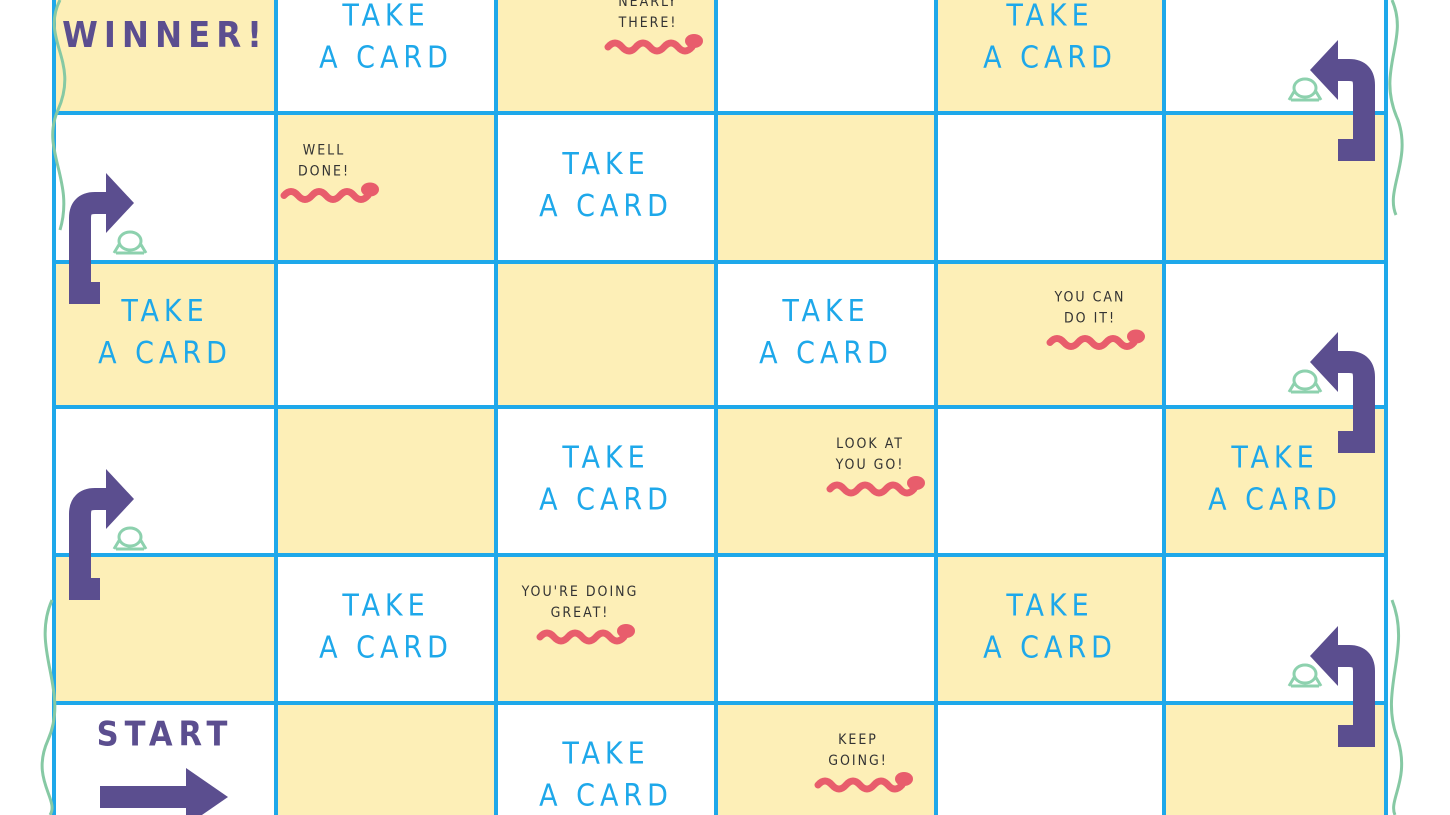 The height and width of the screenshot is (815, 1450). What do you see at coordinates (870, 444) in the screenshot?
I see `message-text: LOOK AT` at bounding box center [870, 444].